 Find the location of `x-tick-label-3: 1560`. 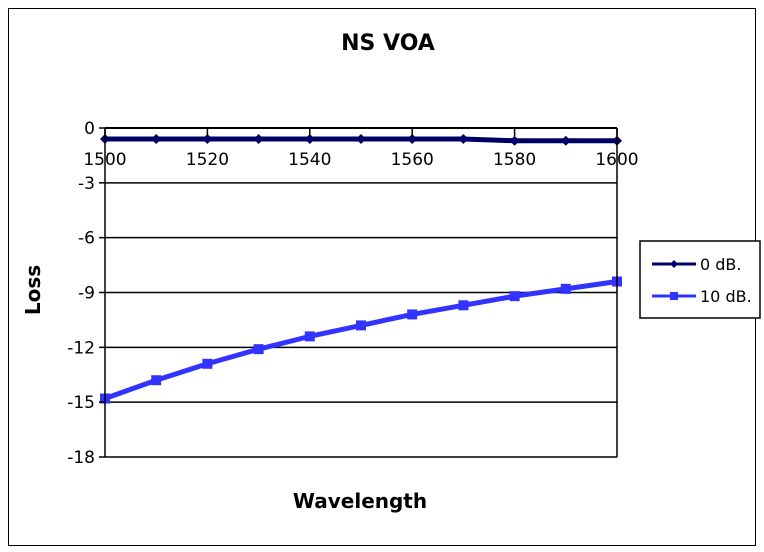

x-tick-label-3: 1560 is located at coordinates (412, 160).